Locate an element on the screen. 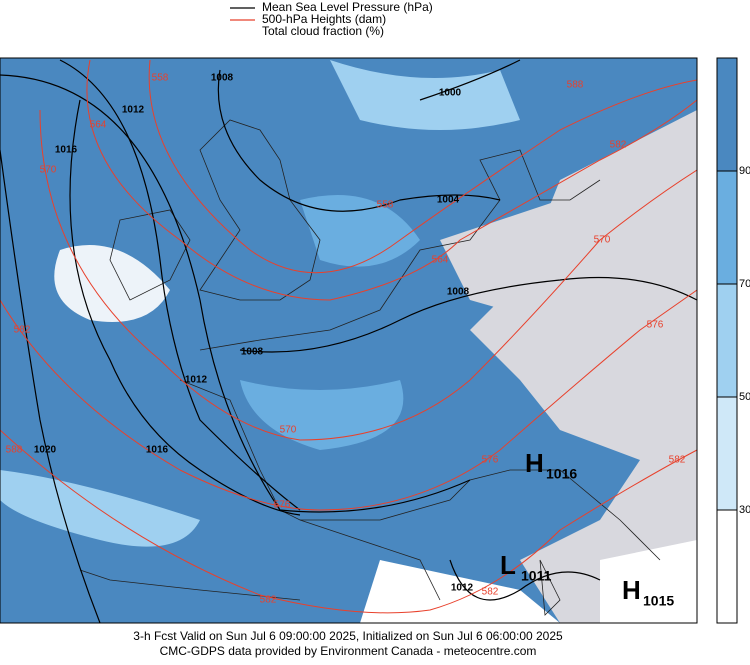 This screenshot has height=665, width=750. colorbar-tick-label: 70 is located at coordinates (744, 284).